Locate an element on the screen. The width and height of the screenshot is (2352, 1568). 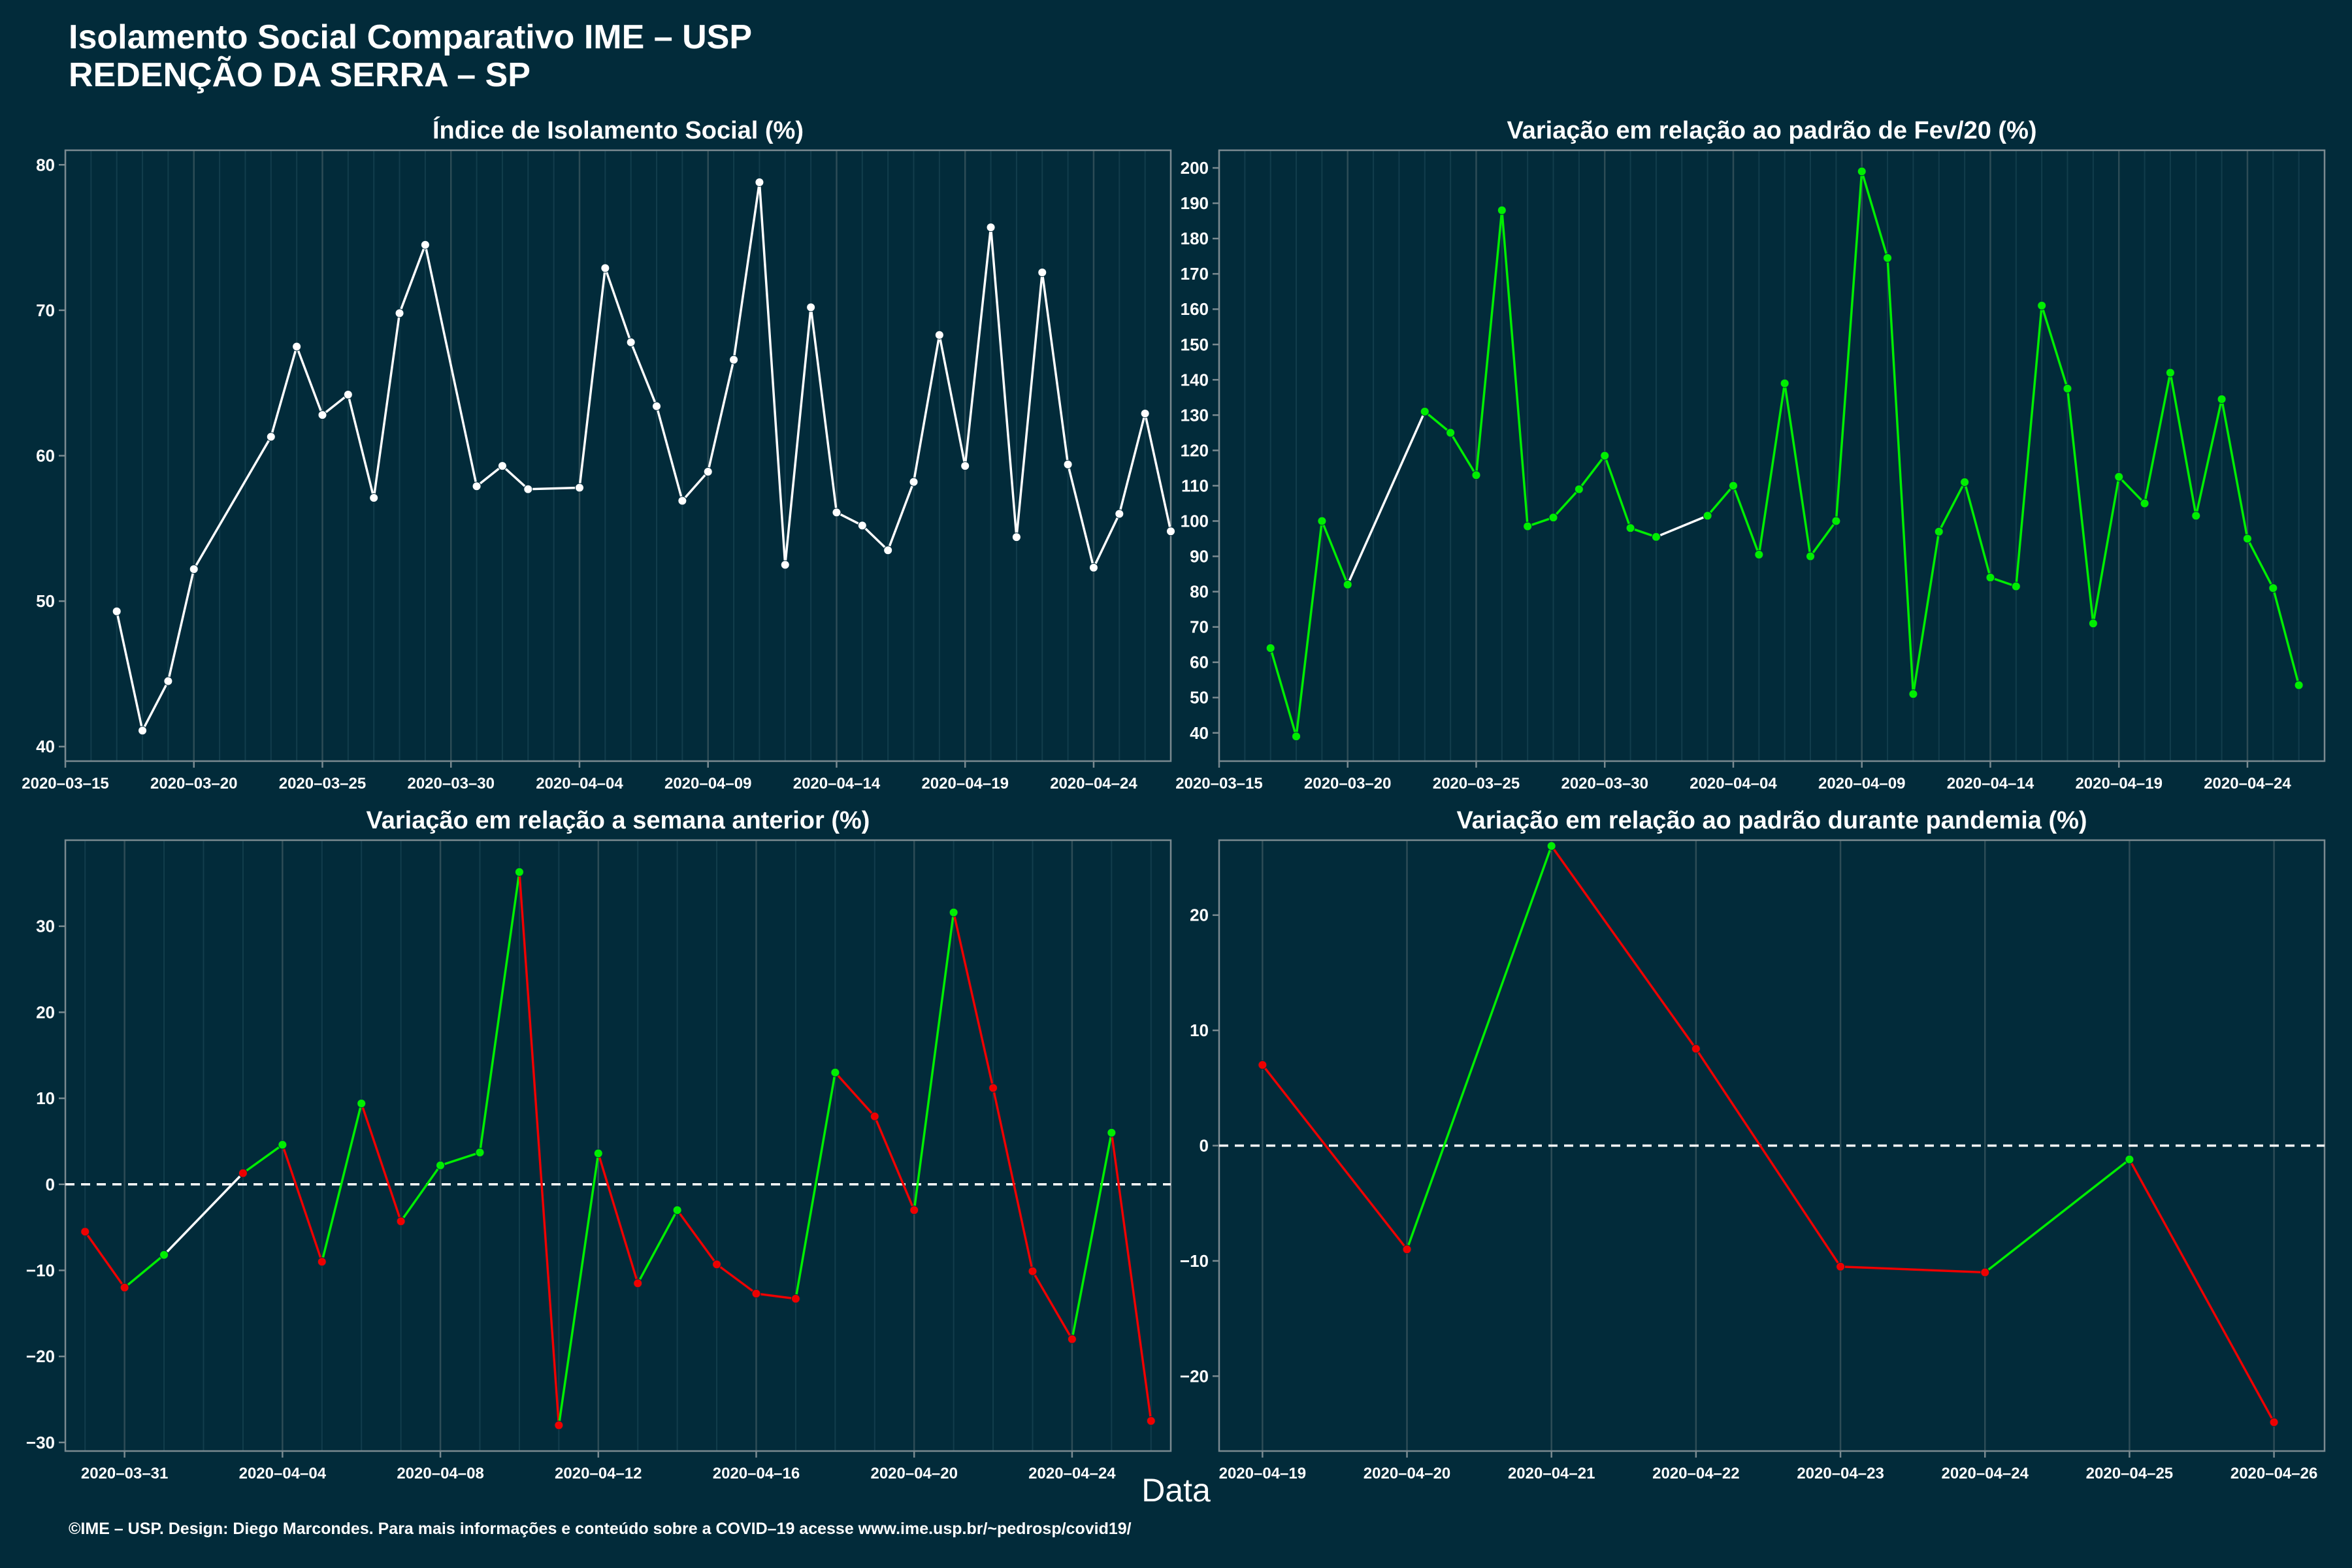
x-tick-label: 2020–04–09 is located at coordinates (1861, 783).